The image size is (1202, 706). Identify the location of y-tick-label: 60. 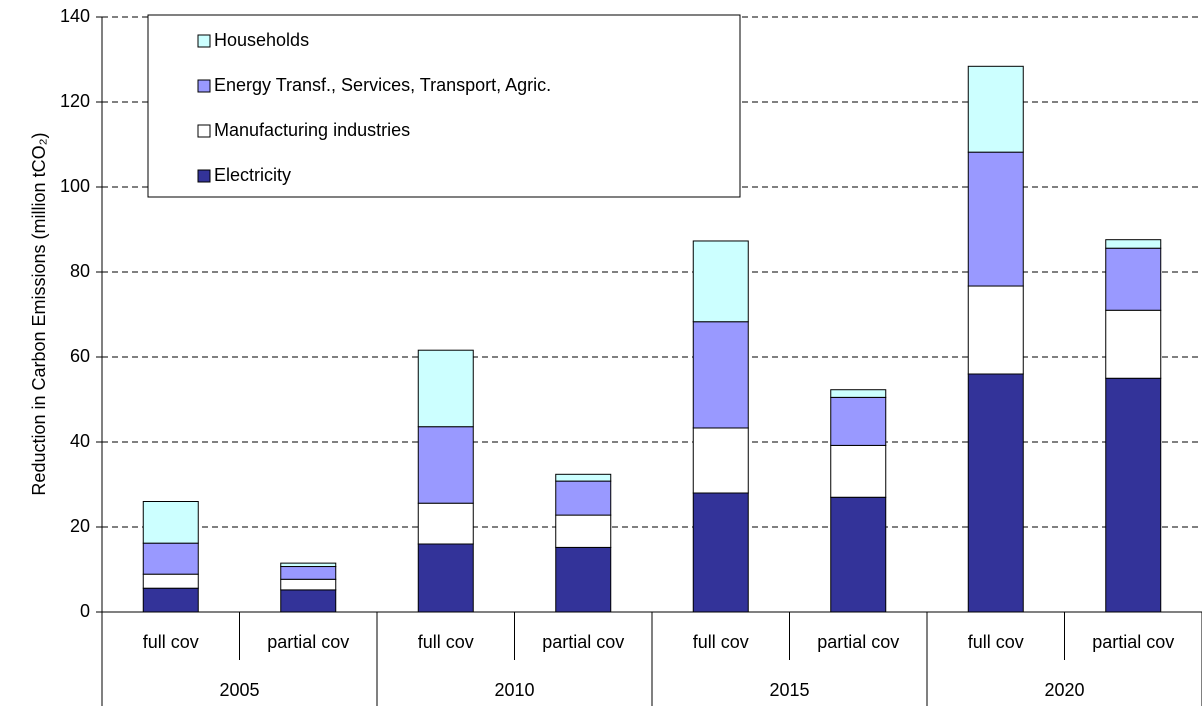
(80, 356).